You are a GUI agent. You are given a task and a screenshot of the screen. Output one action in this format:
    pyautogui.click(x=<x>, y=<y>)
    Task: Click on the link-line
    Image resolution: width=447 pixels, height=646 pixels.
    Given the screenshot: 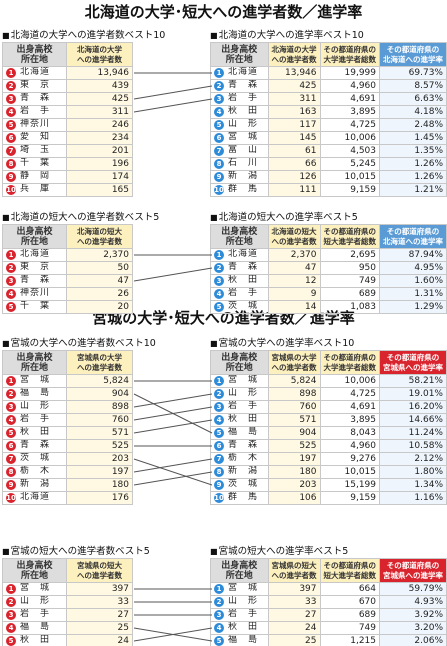 What is the action you would take?
    pyautogui.click(x=173, y=413)
    